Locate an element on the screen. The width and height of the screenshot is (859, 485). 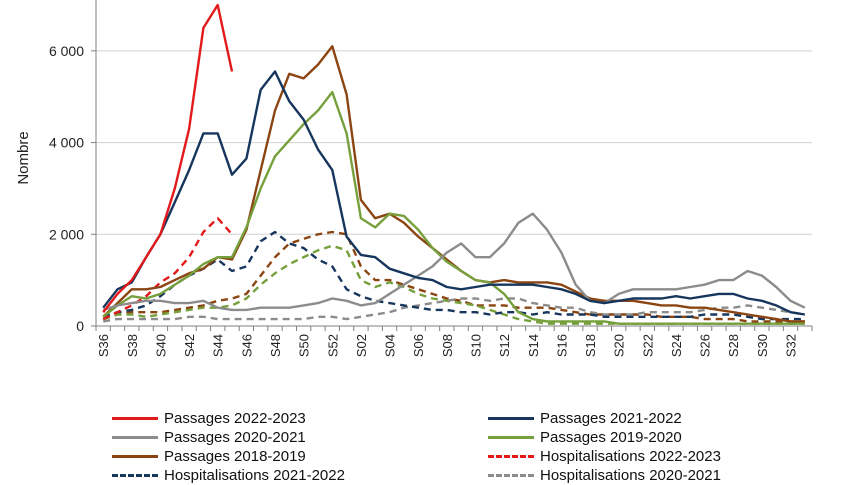
y-axis-label: Nombre is located at coordinates (23, 157).